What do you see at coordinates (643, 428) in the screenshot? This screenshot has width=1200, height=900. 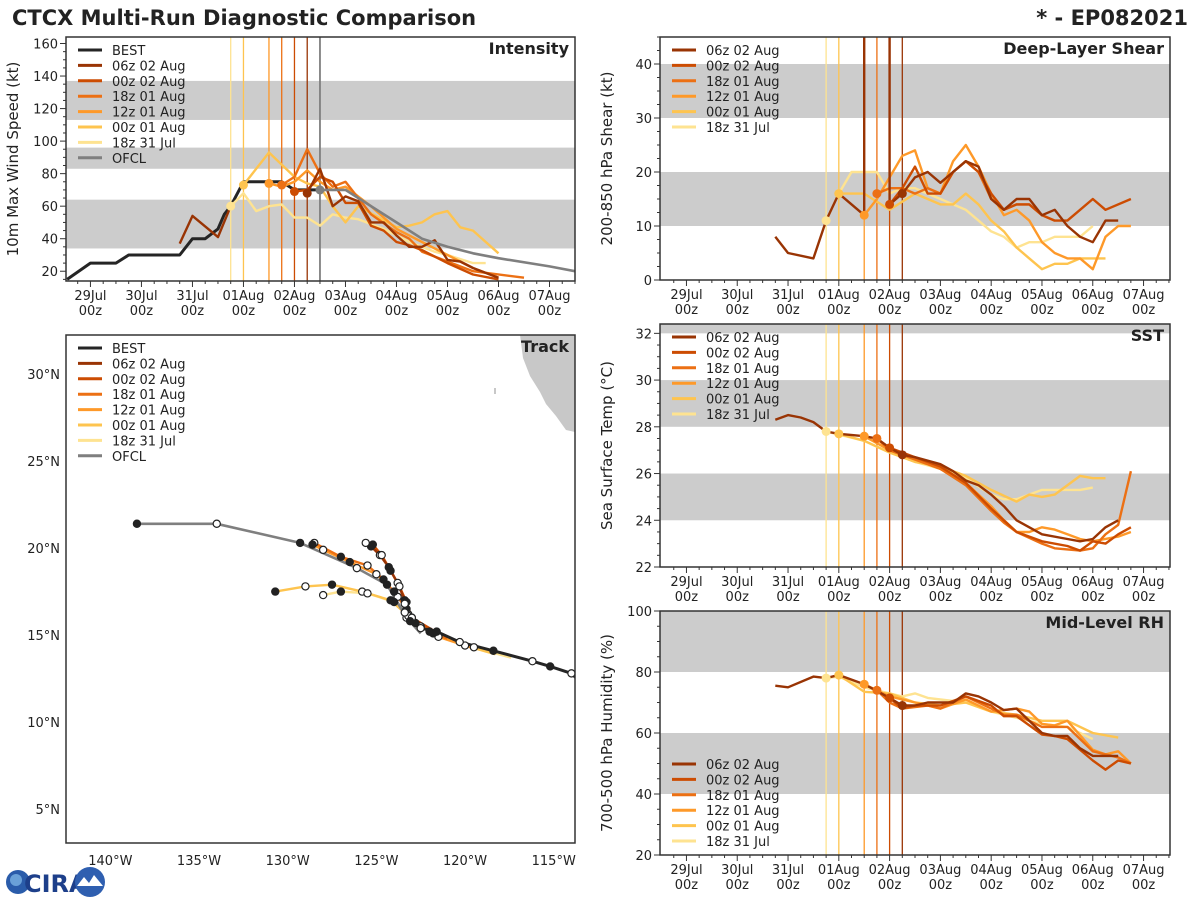 I see `y-tick-label: 28` at bounding box center [643, 428].